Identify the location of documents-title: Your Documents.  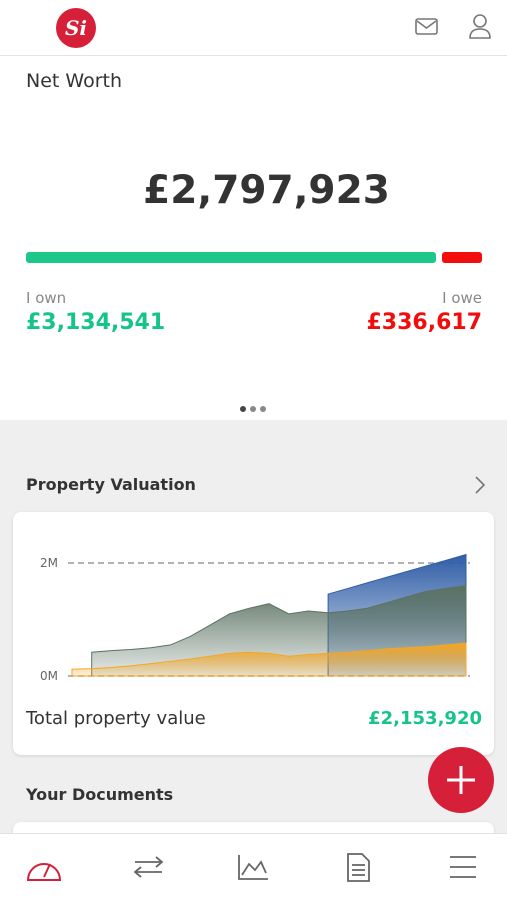
(100, 794).